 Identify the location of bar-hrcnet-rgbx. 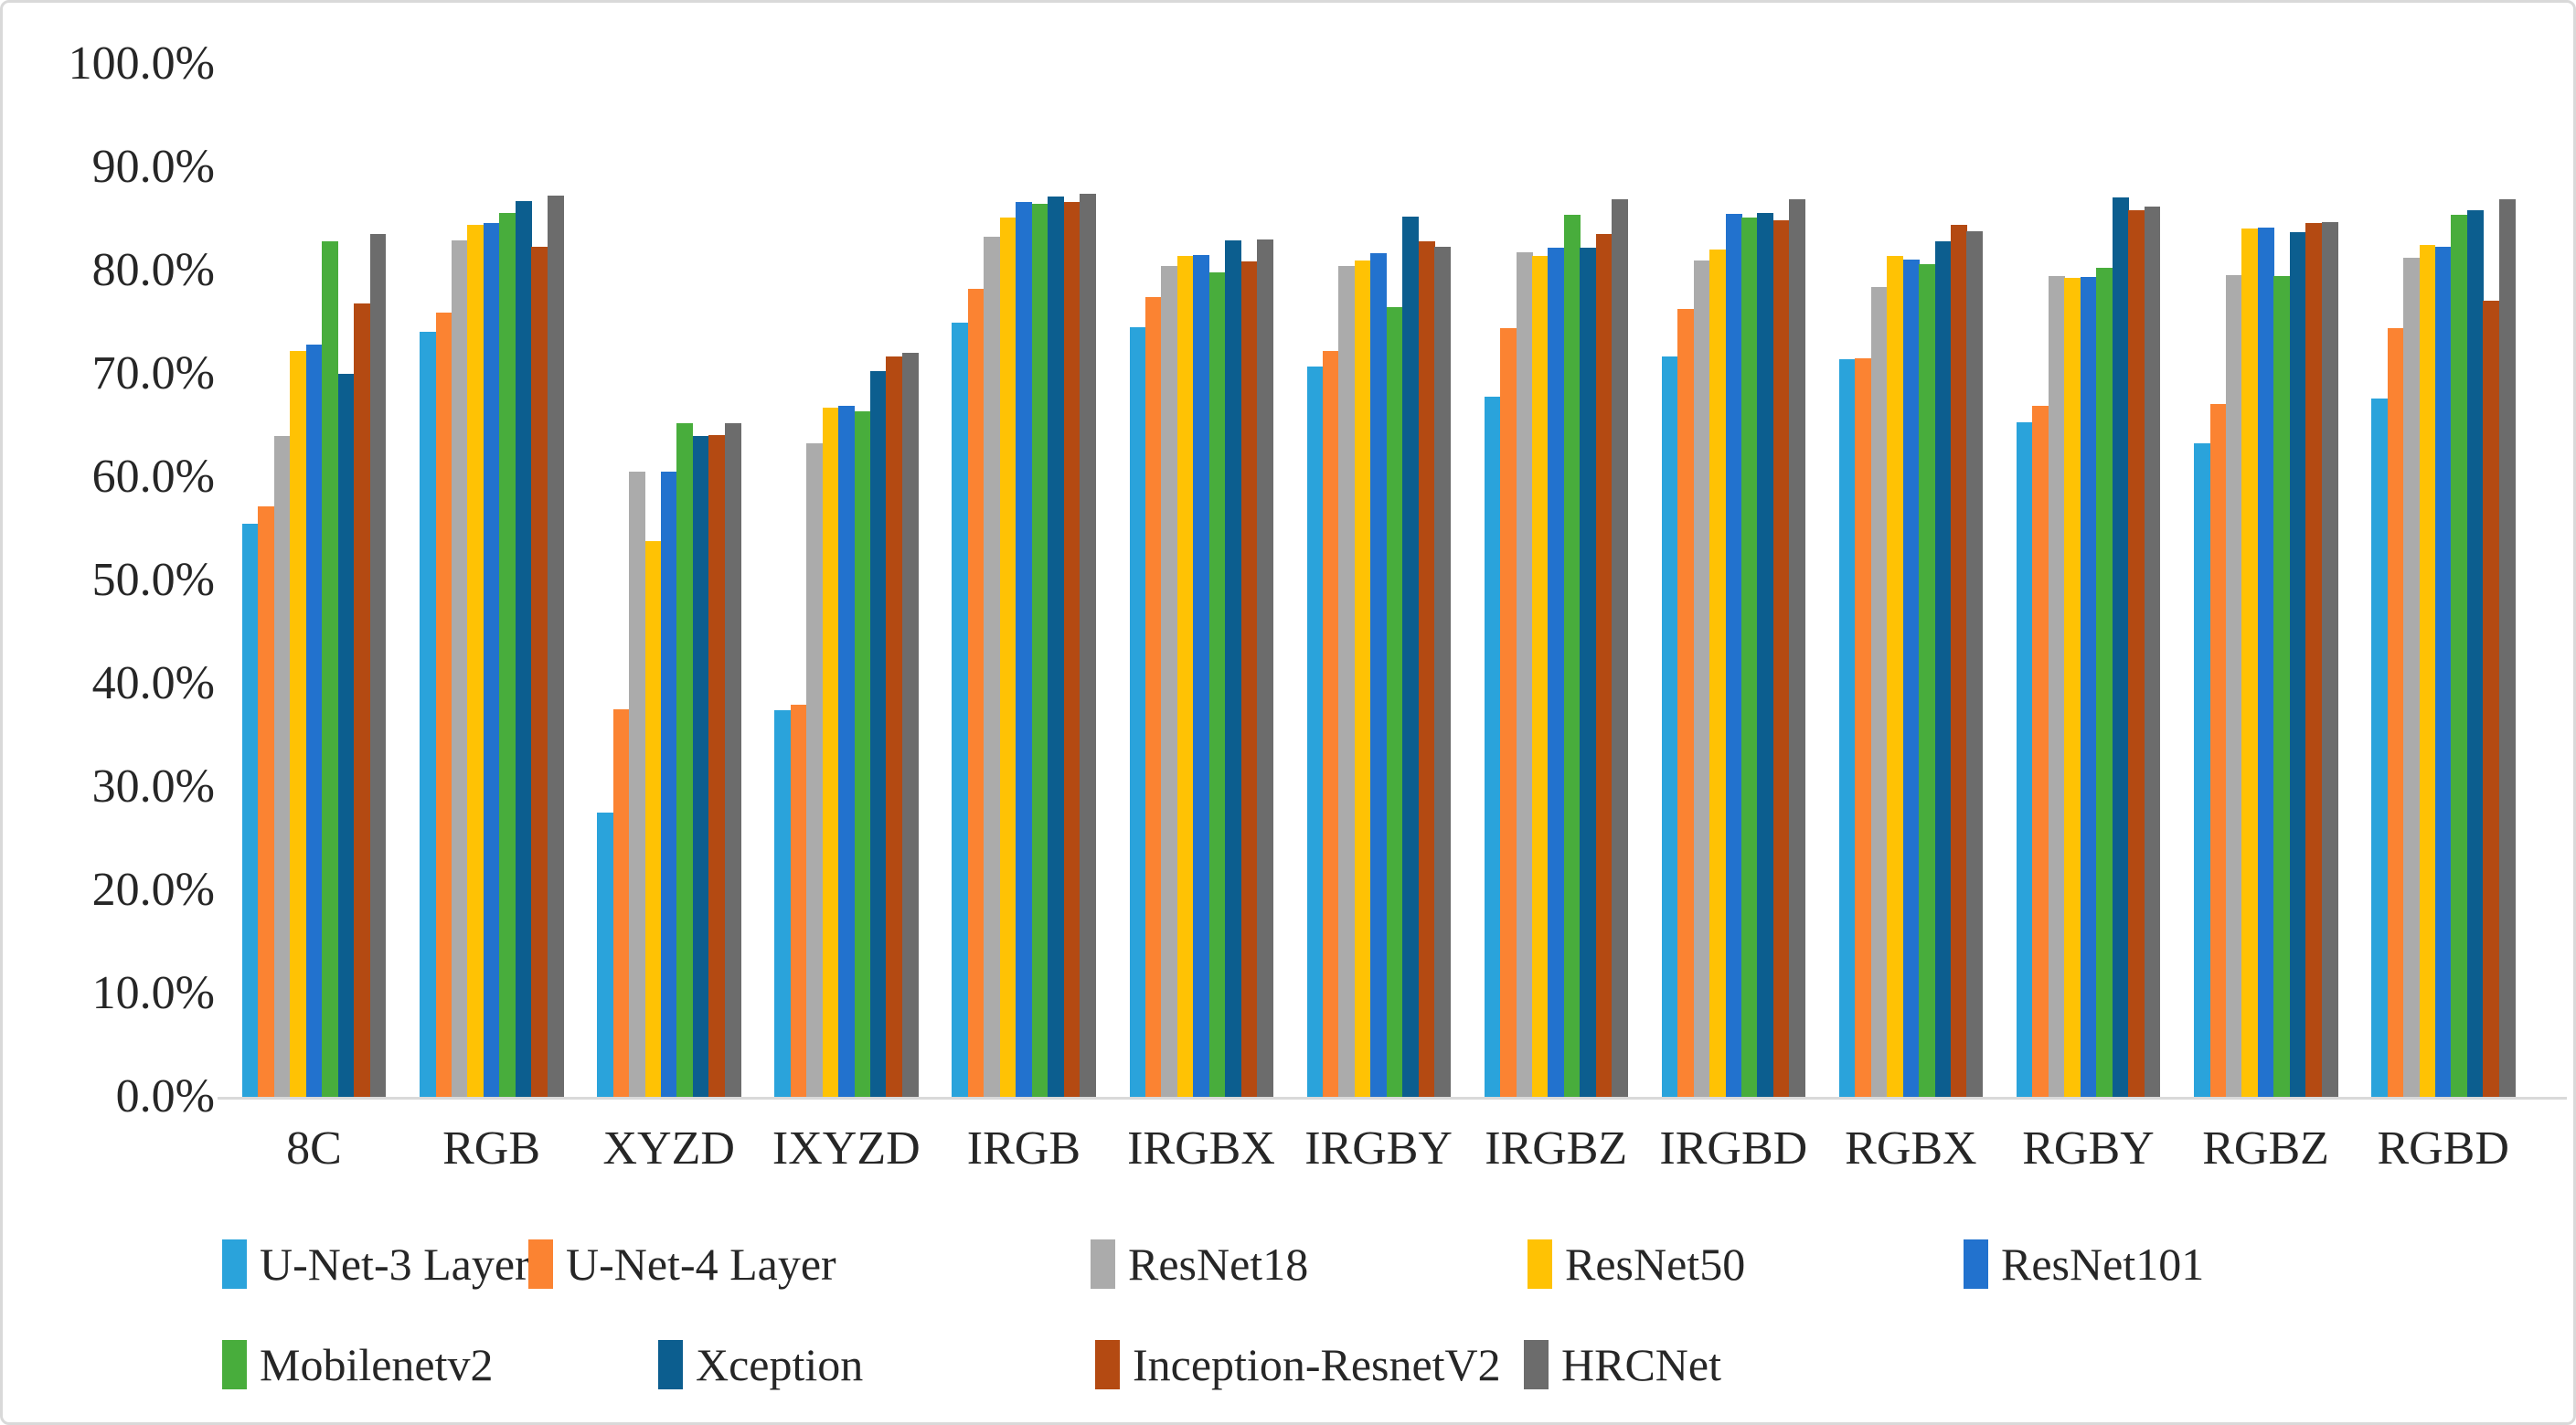
(1975, 664).